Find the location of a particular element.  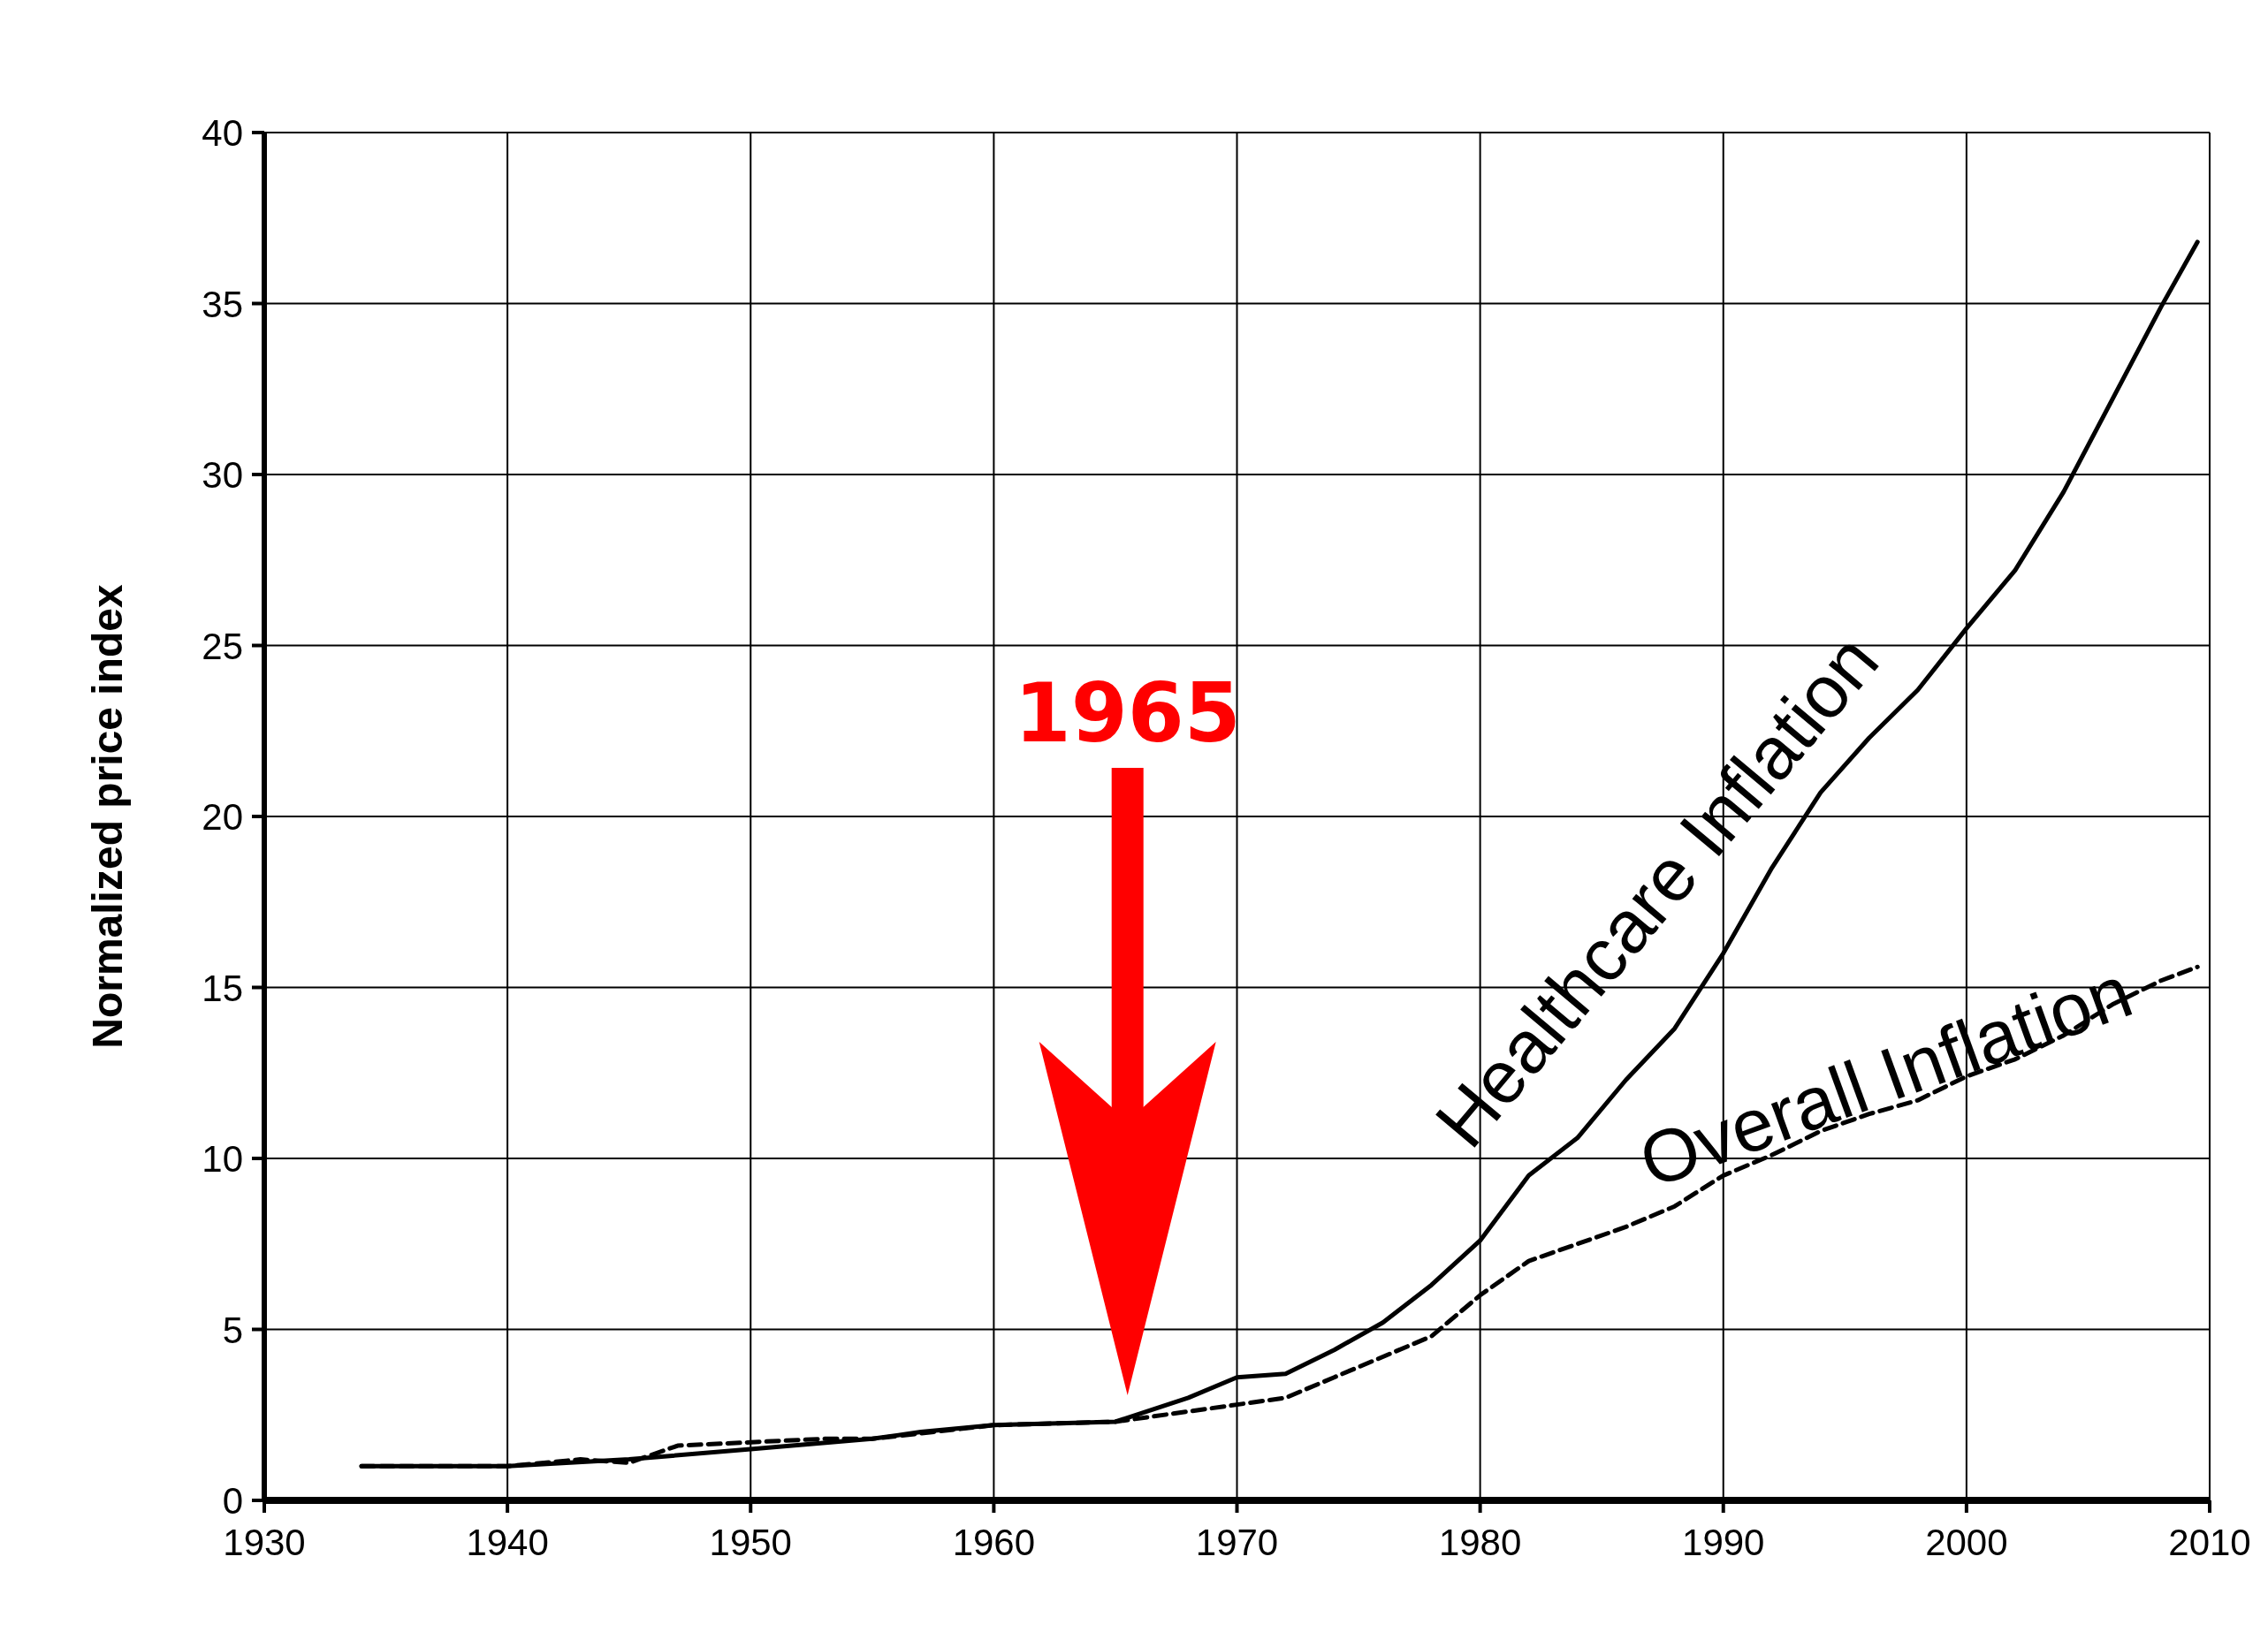

x-tick-label: 1950 is located at coordinates (750, 1542).